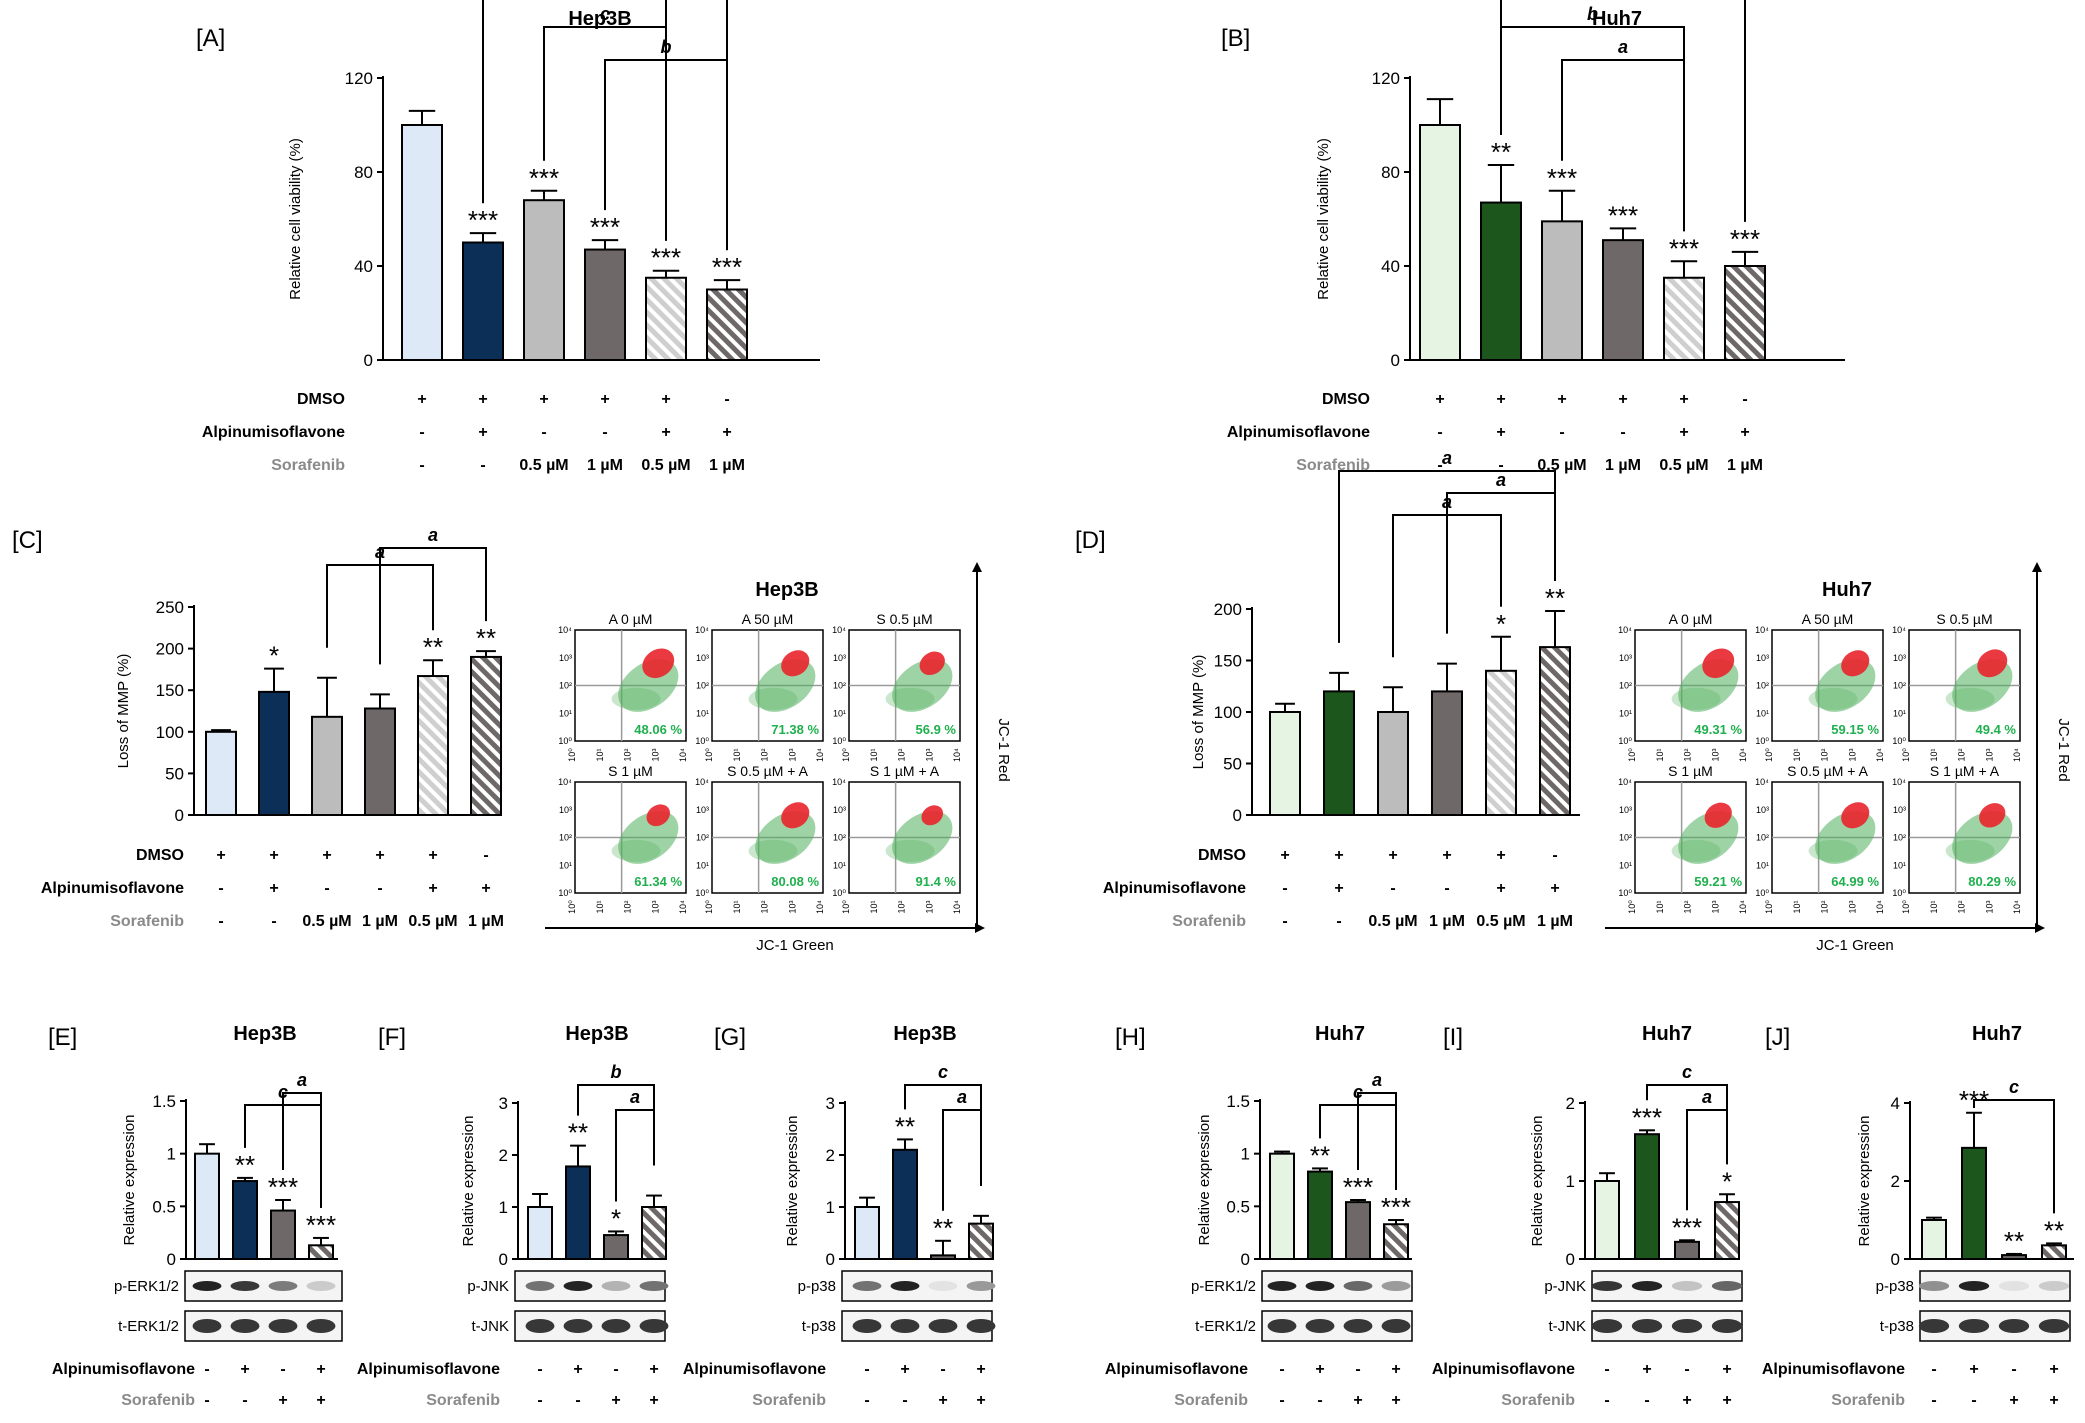 The width and height of the screenshot is (2085, 1423). I want to click on blot-label: p-p38, so click(817, 1286).